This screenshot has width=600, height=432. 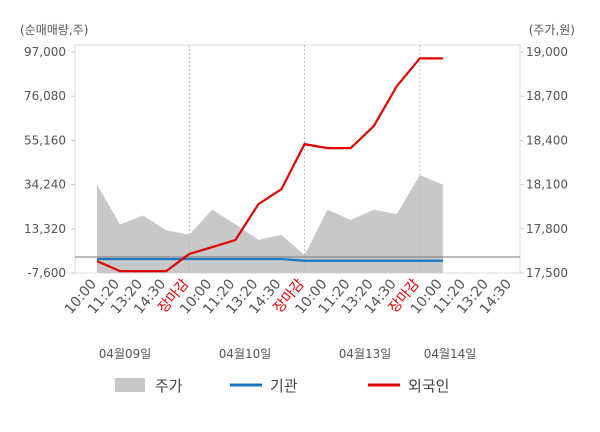 What do you see at coordinates (547, 273) in the screenshot?
I see `y2-tick-label: 17,500` at bounding box center [547, 273].